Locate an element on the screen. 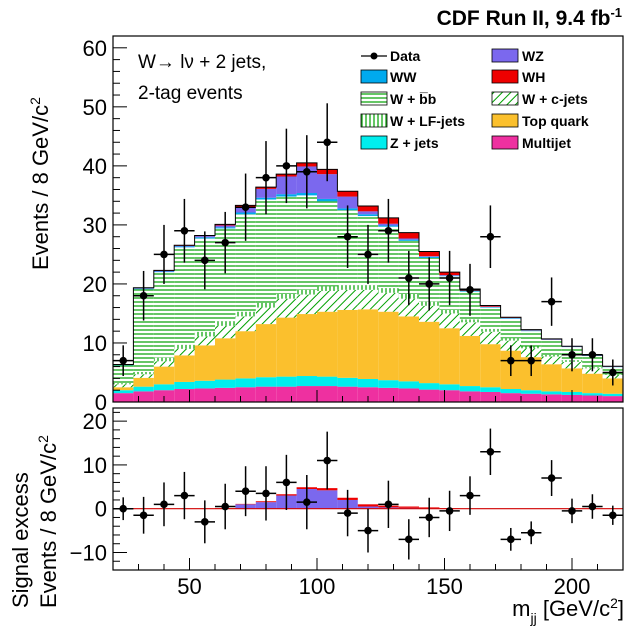 The height and width of the screenshot is (633, 639). bottom-x-axis: 50 100 150 200 is located at coordinates (381, 578).